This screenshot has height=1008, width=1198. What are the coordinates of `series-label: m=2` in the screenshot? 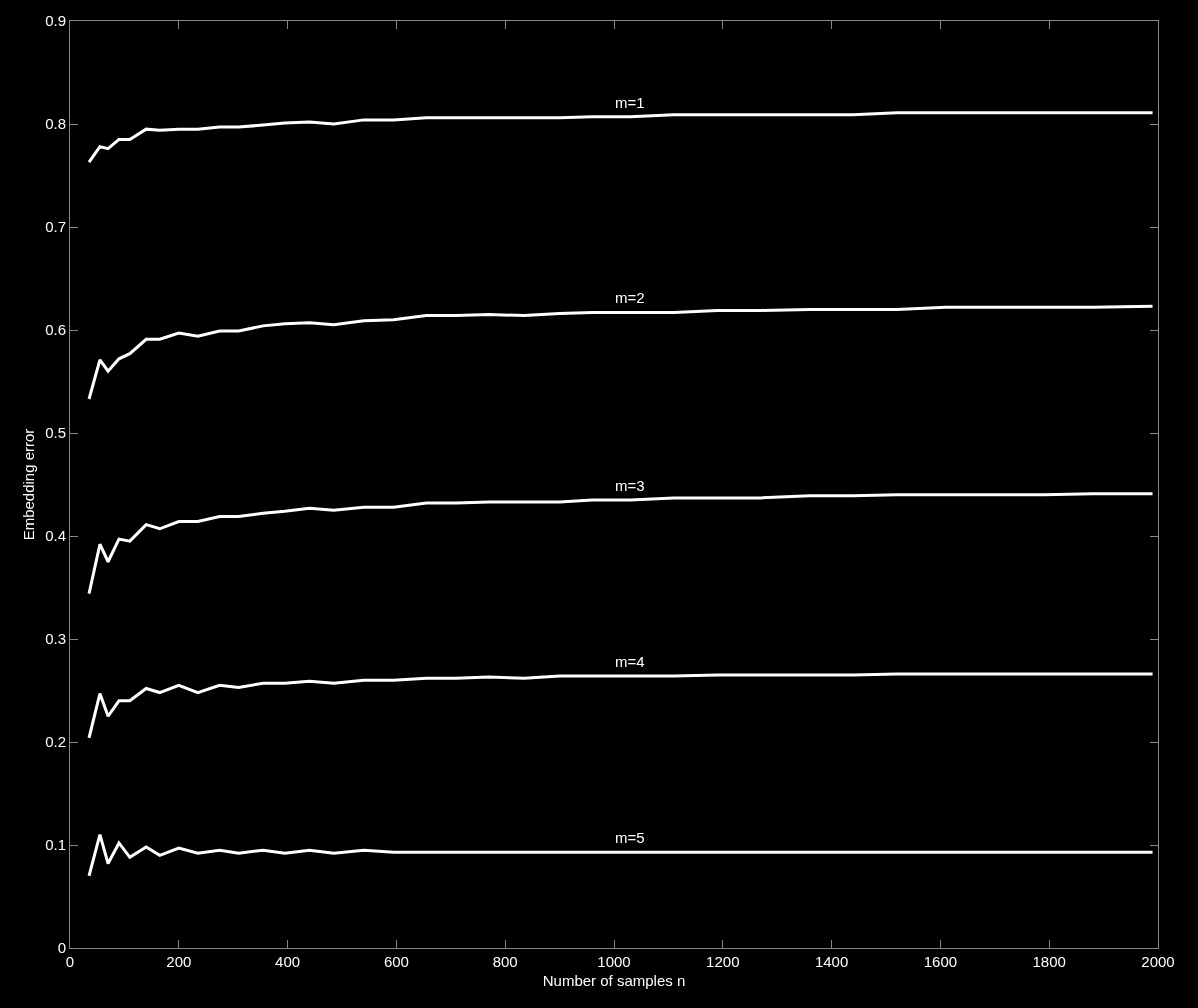 It's located at (630, 297).